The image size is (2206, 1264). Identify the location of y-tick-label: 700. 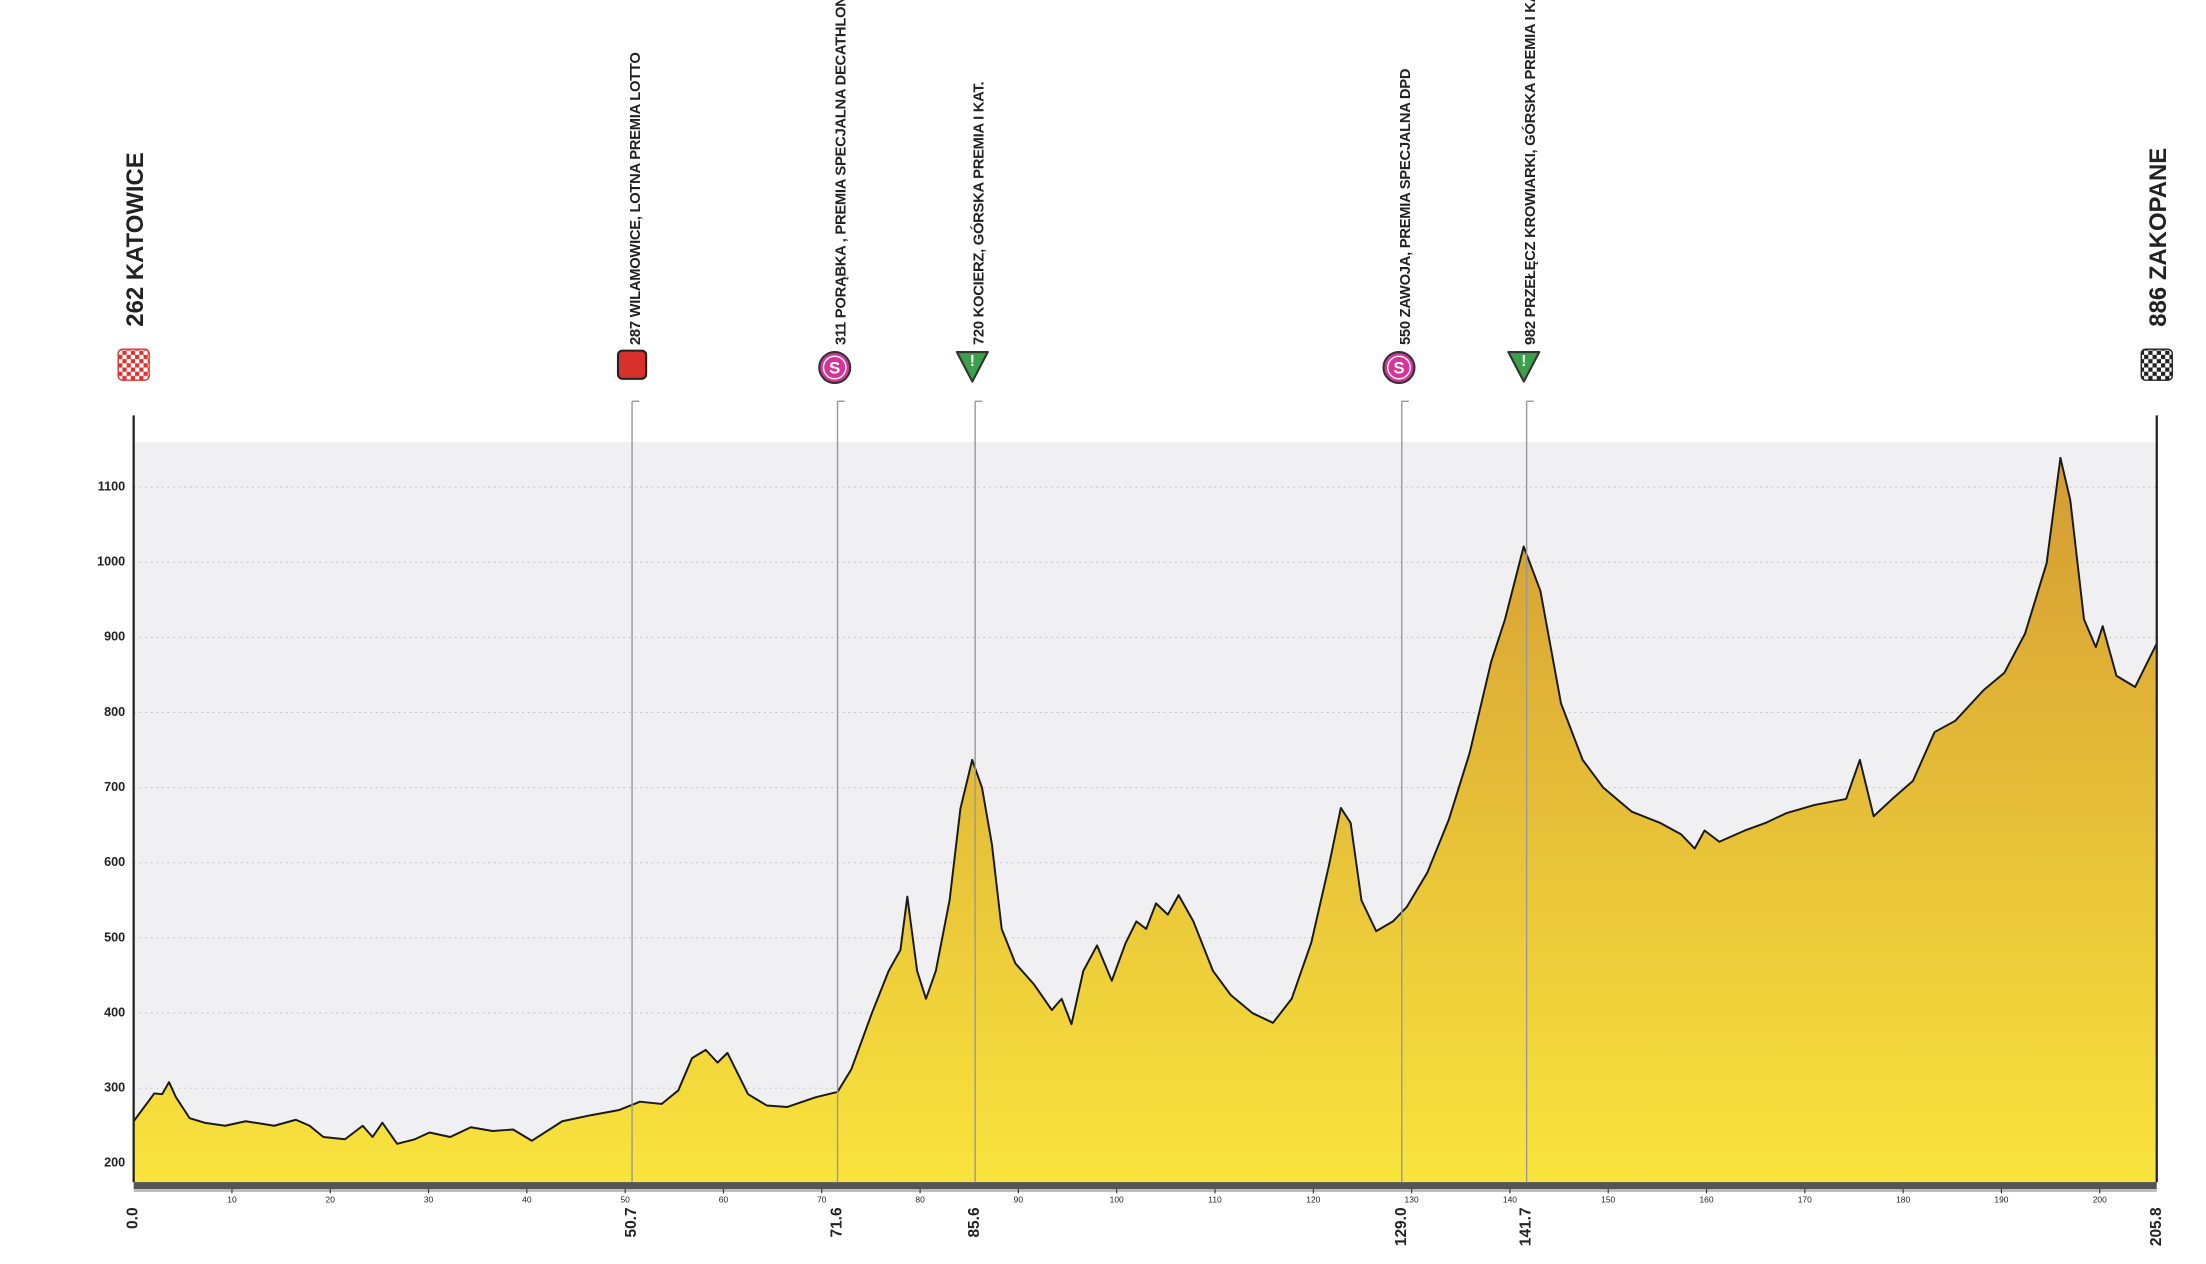
(114, 787).